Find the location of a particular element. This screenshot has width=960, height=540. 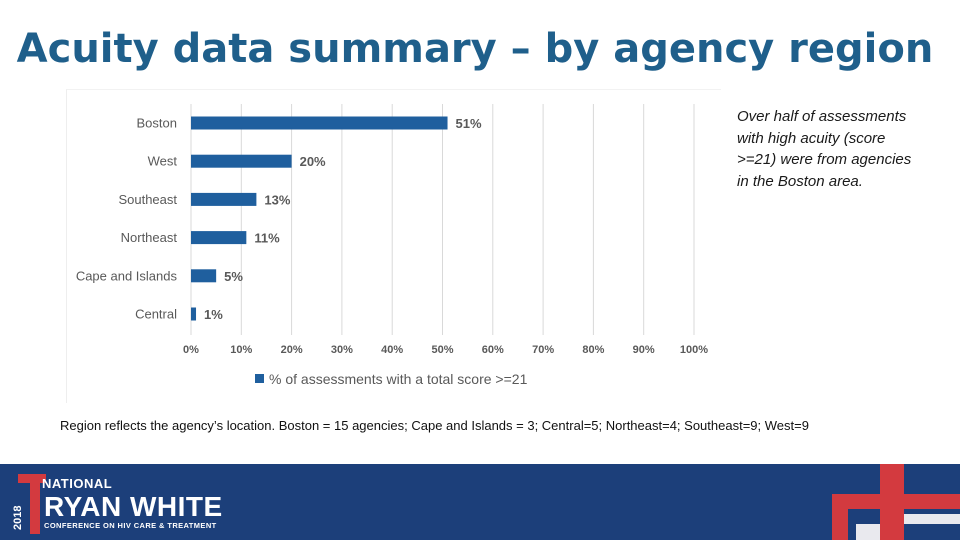

data-label: 5% is located at coordinates (233, 276).